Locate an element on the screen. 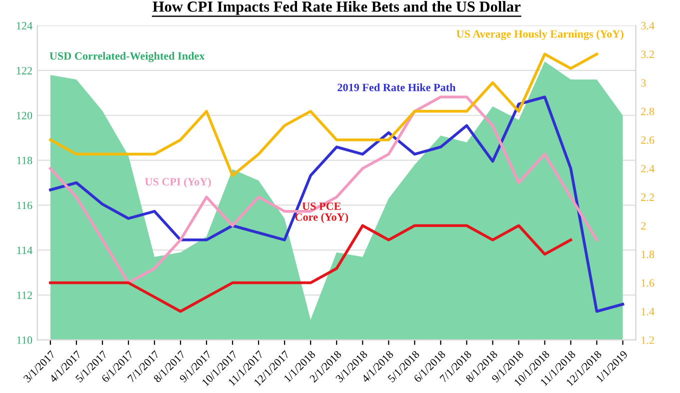 The height and width of the screenshot is (393, 680). series-label: US Average Hously Earnings (YoY) is located at coordinates (540, 35).